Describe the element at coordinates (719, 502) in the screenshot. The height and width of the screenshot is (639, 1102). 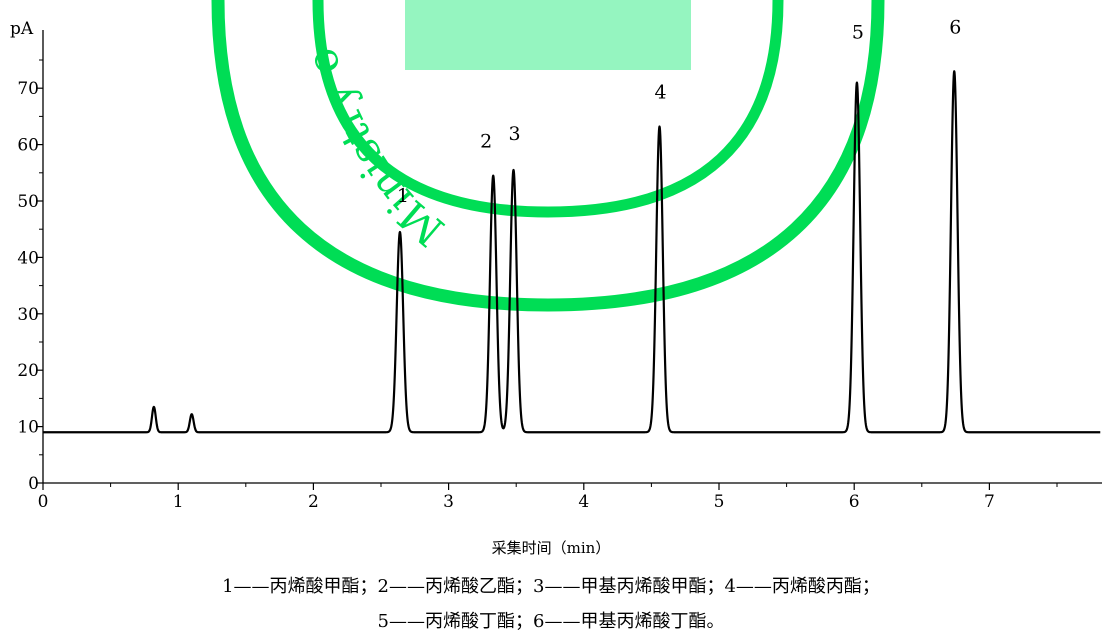
I see `x-tick-label: 5` at that location.